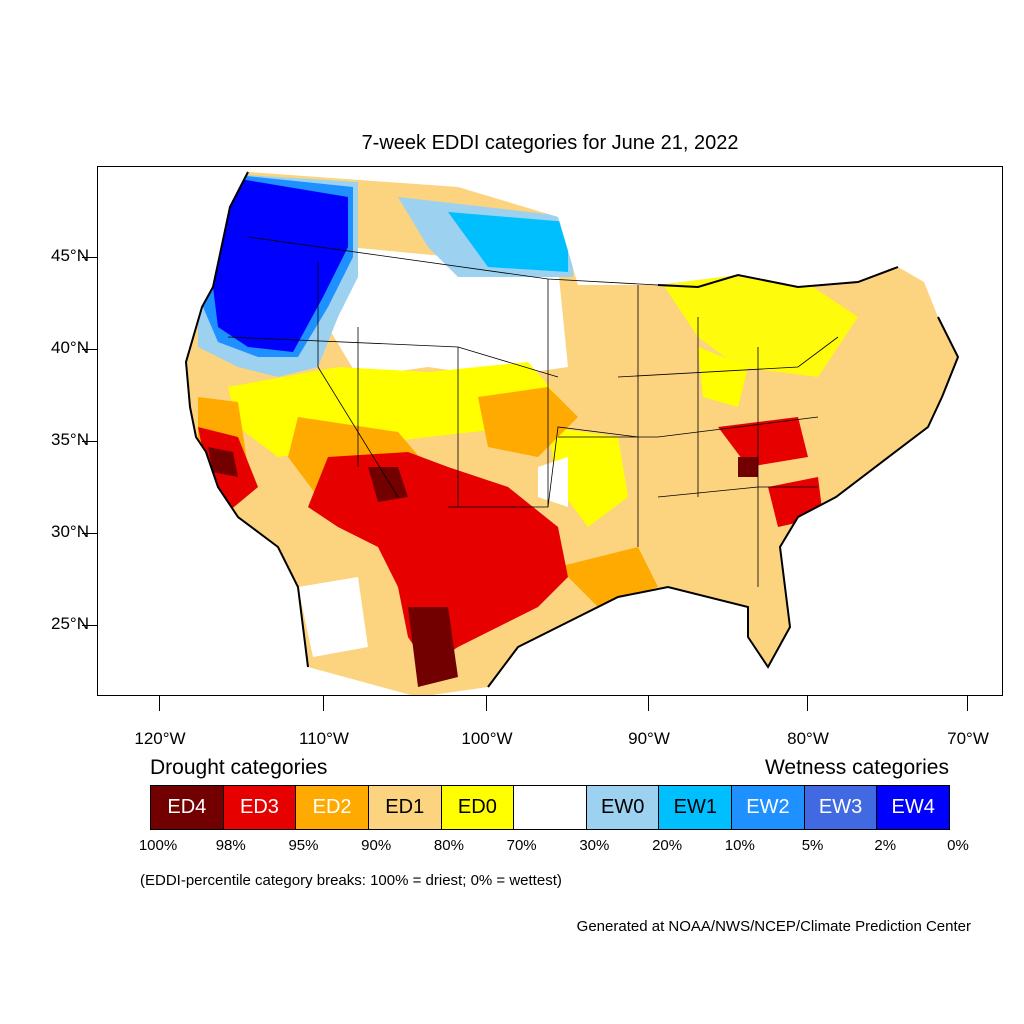 This screenshot has width=1024, height=1024. I want to click on x-tick-label: 70°W, so click(968, 738).